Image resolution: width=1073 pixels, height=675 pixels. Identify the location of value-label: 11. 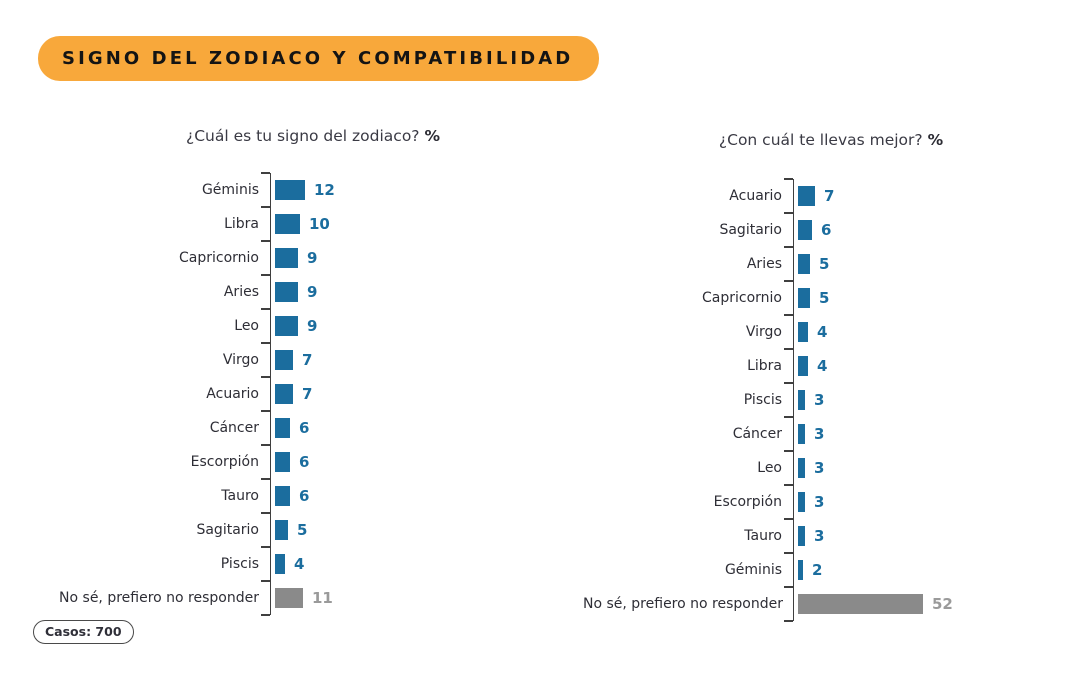
(322, 598).